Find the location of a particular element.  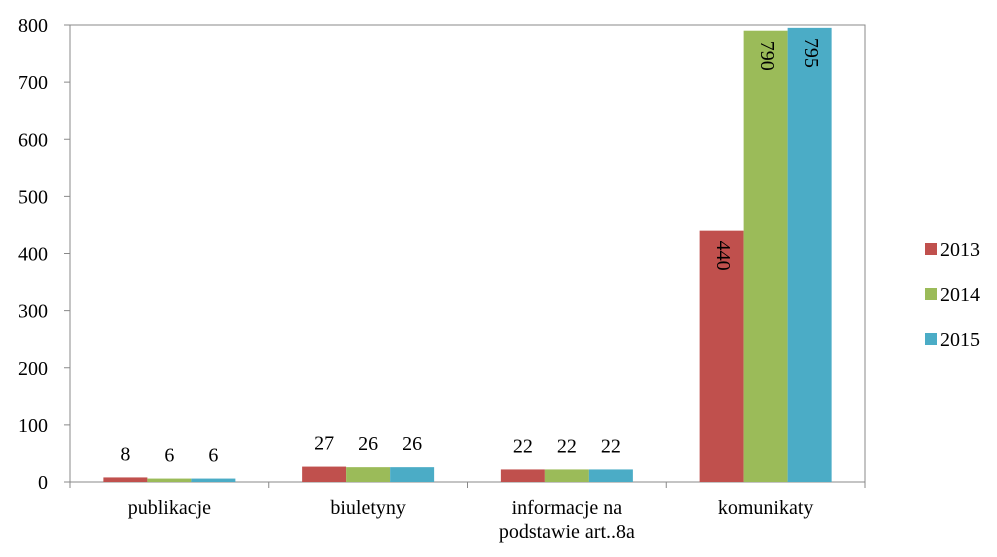

y-tick-label: 400 is located at coordinates (33, 255).